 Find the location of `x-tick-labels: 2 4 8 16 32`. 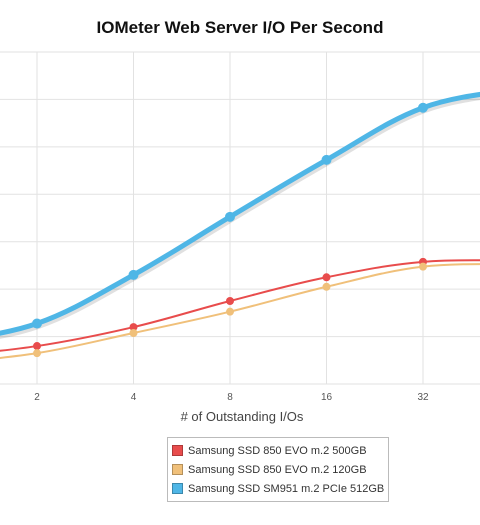

x-tick-labels: 2 4 8 16 32 is located at coordinates (231, 397).